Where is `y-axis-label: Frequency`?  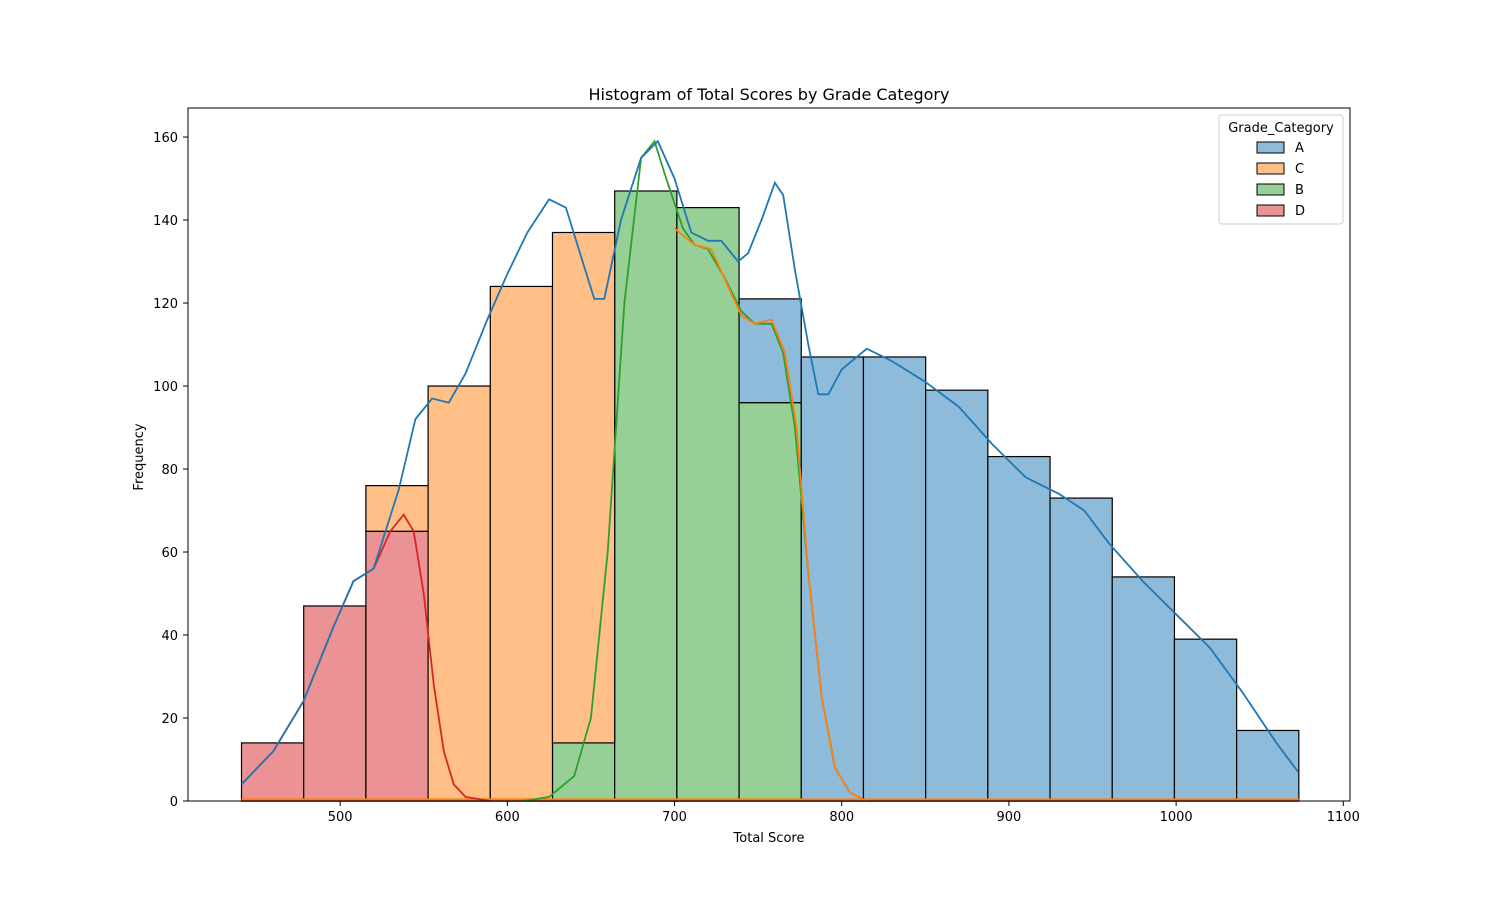
y-axis-label: Frequency is located at coordinates (139, 456).